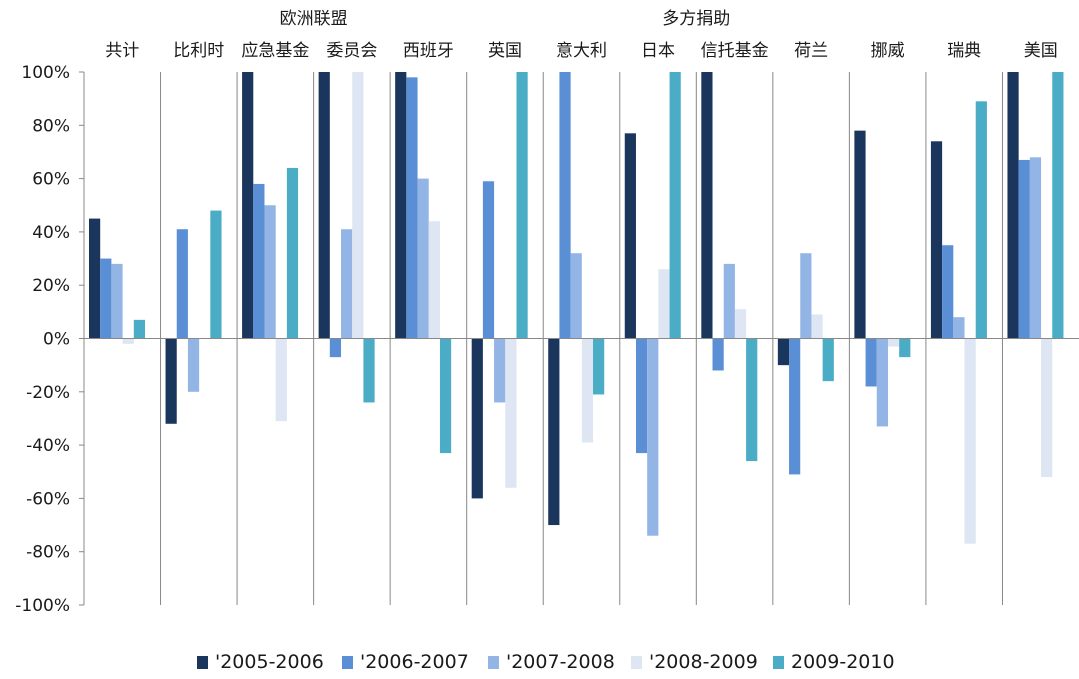 The width and height of the screenshot is (1079, 679). Describe the element at coordinates (735, 51) in the screenshot. I see `category-label-9: 信托基金` at that location.